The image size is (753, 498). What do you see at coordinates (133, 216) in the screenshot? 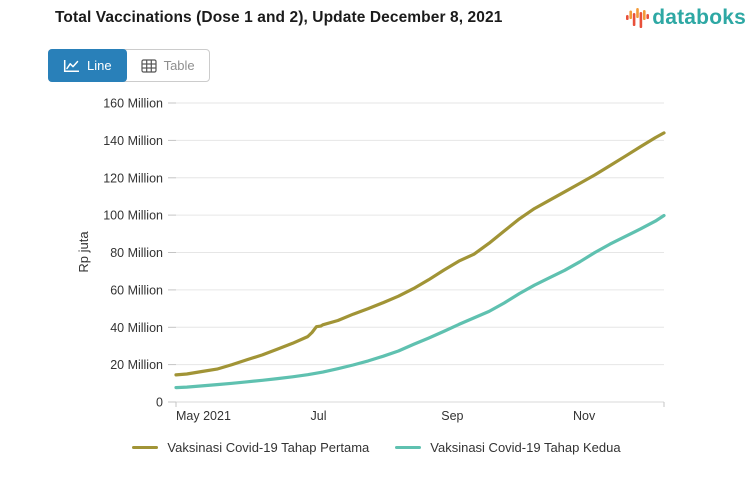
I see `y-axis-tick-label: 100 Million` at bounding box center [133, 216].